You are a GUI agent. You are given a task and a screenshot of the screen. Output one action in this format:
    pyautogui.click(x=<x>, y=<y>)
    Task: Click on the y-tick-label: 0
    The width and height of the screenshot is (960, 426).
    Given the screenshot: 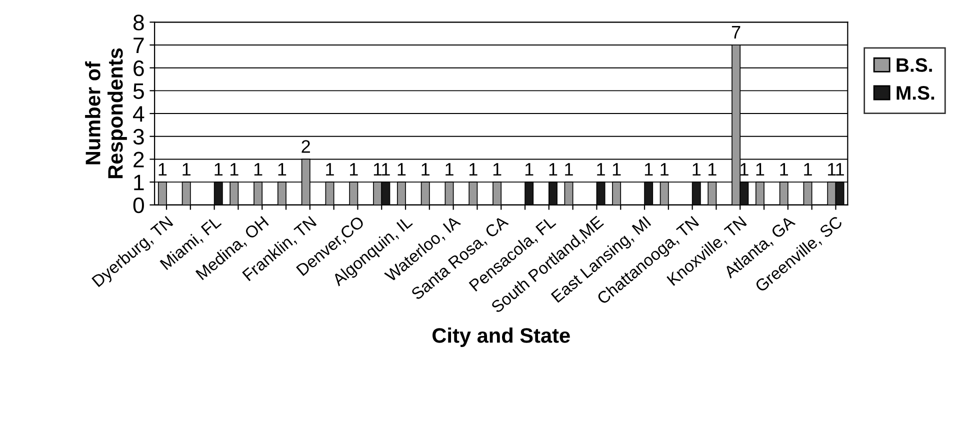 What is the action you would take?
    pyautogui.click(x=138, y=205)
    